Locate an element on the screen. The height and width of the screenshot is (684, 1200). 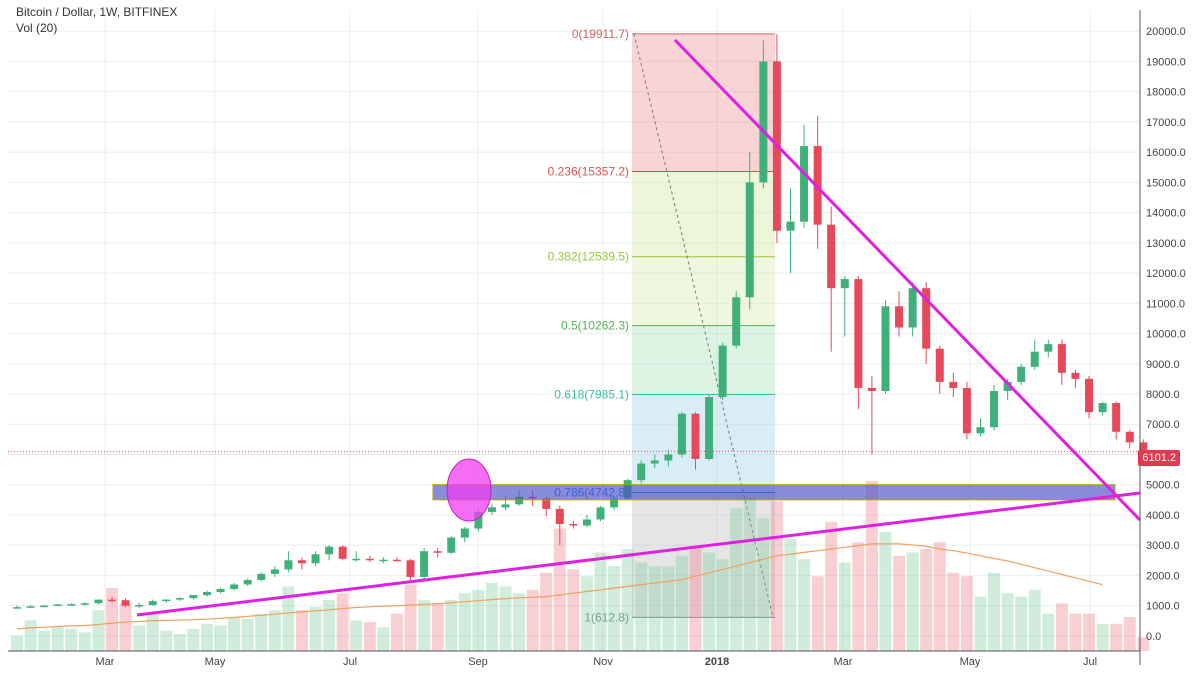
y-tick-label: 18000.0 is located at coordinates (1166, 93).